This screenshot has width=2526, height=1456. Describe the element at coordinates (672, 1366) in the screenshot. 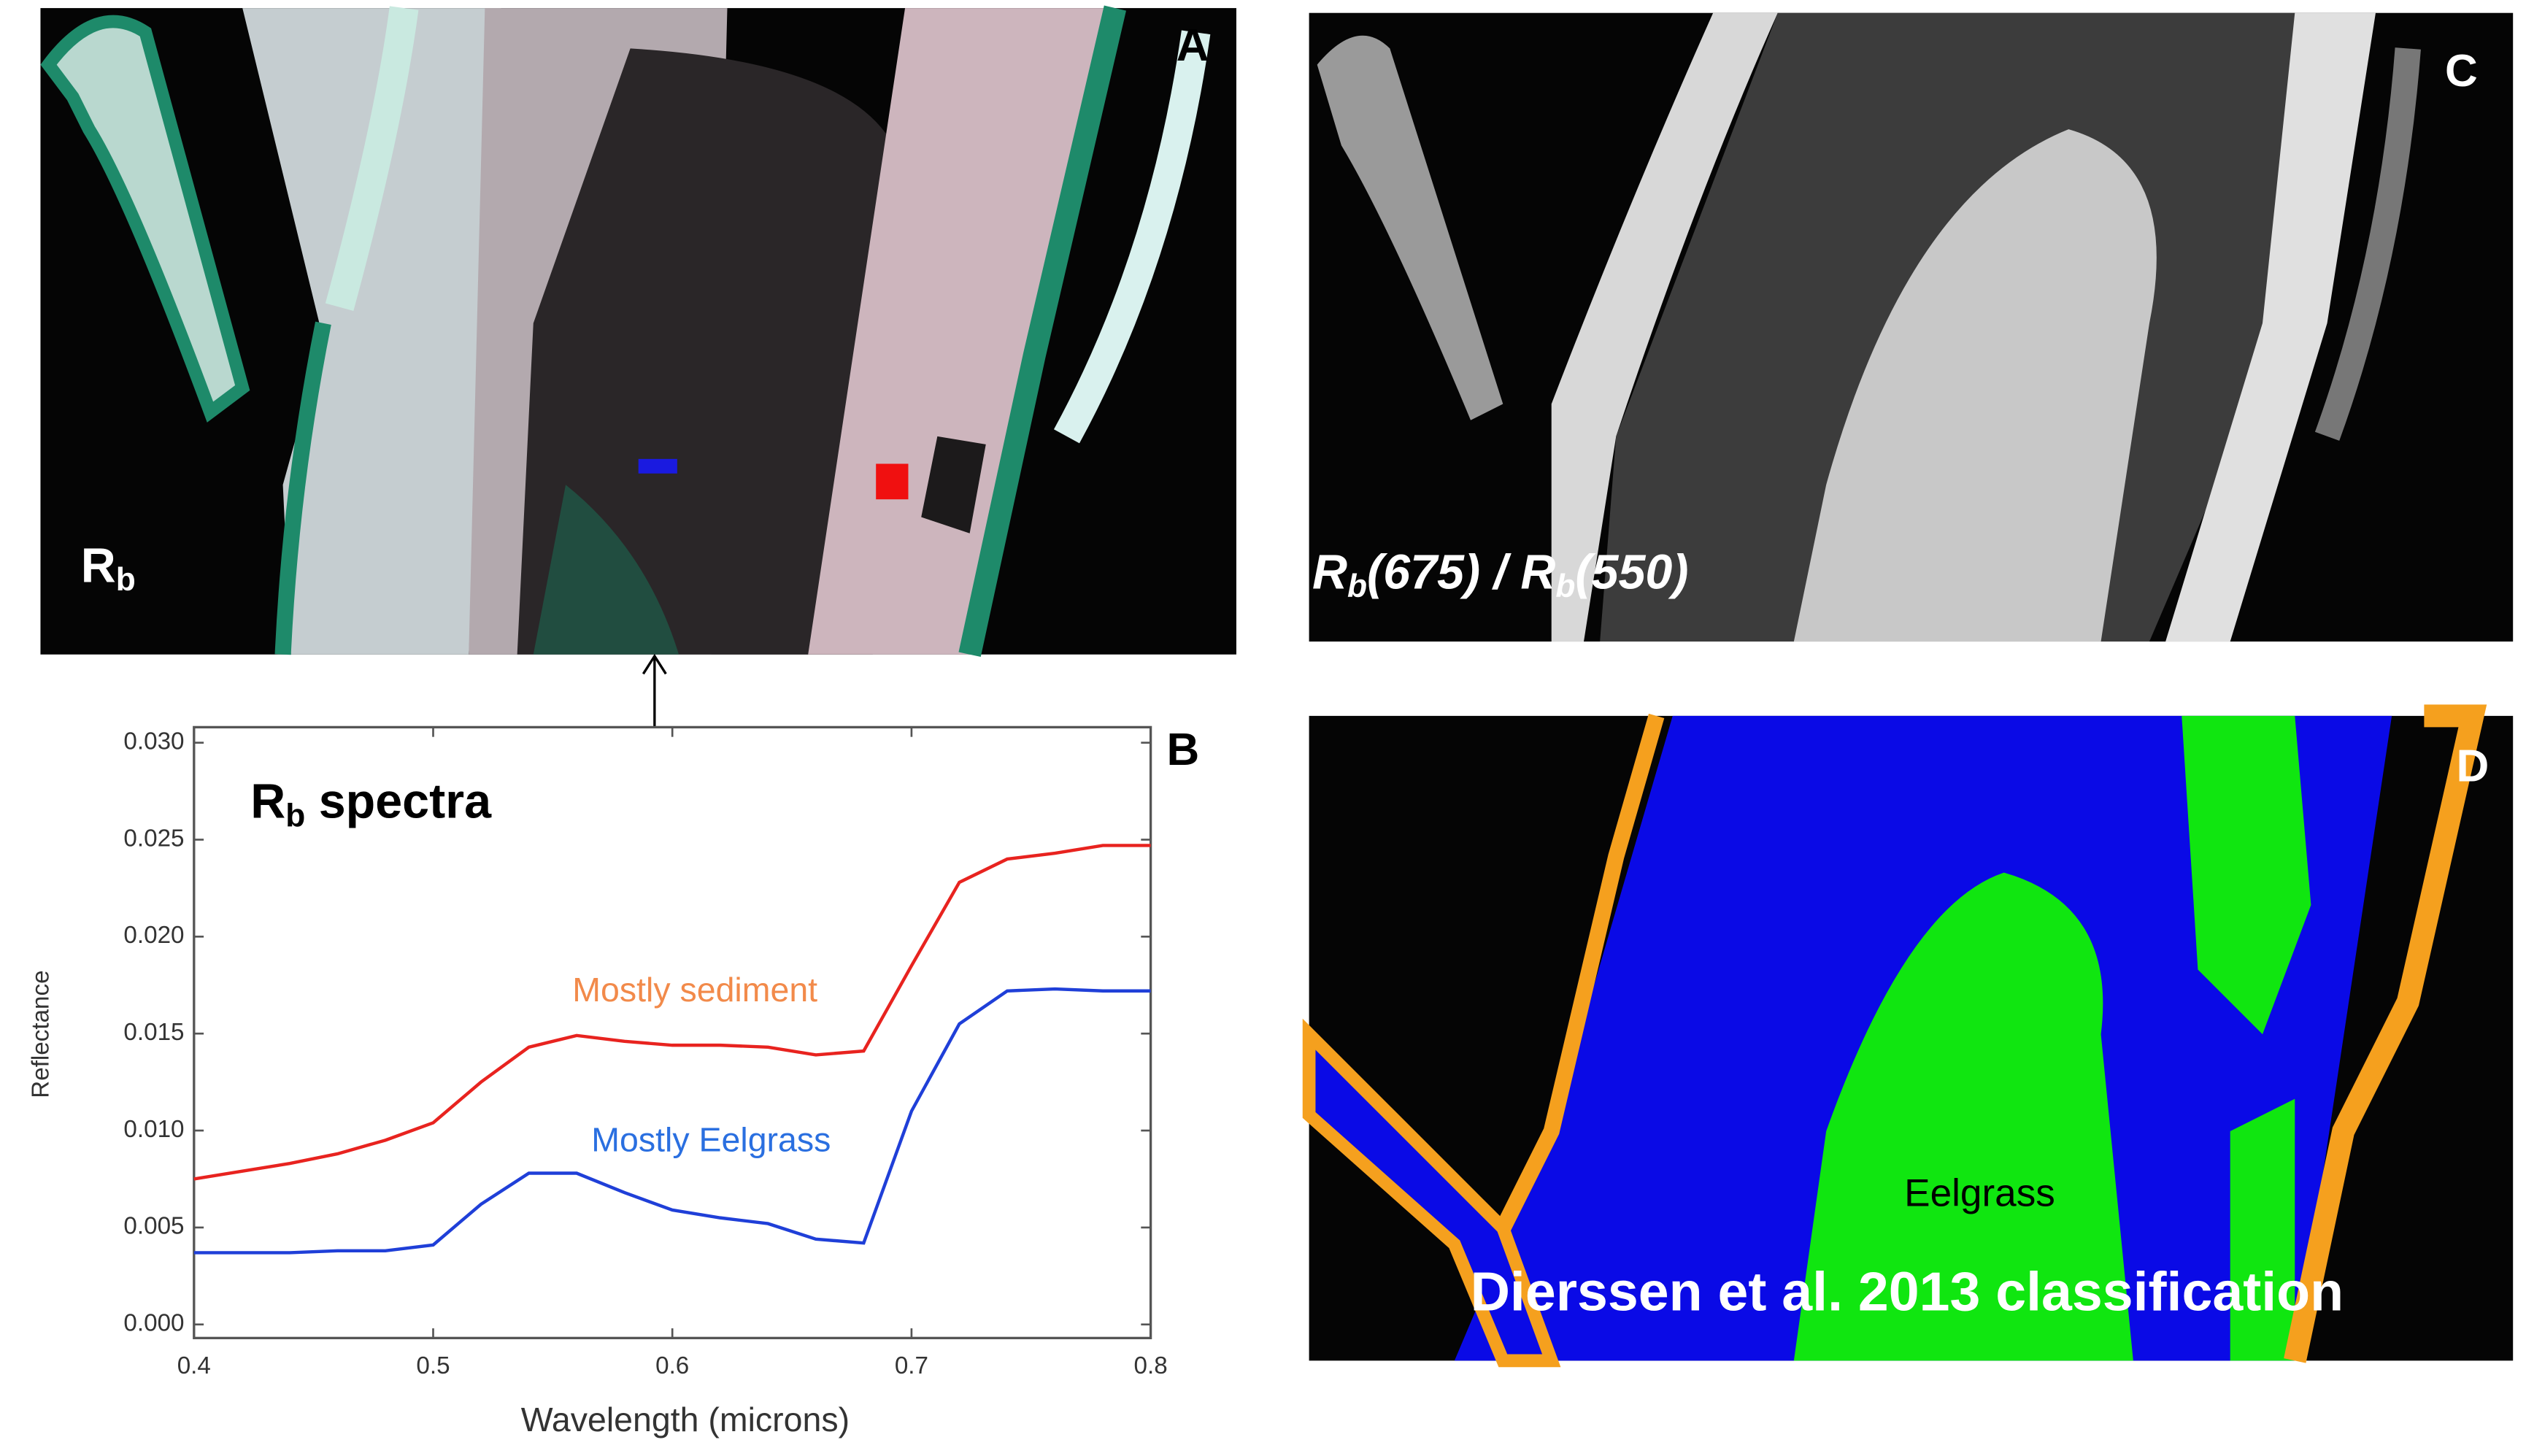

I see `x-tick-label: 0.6` at that location.